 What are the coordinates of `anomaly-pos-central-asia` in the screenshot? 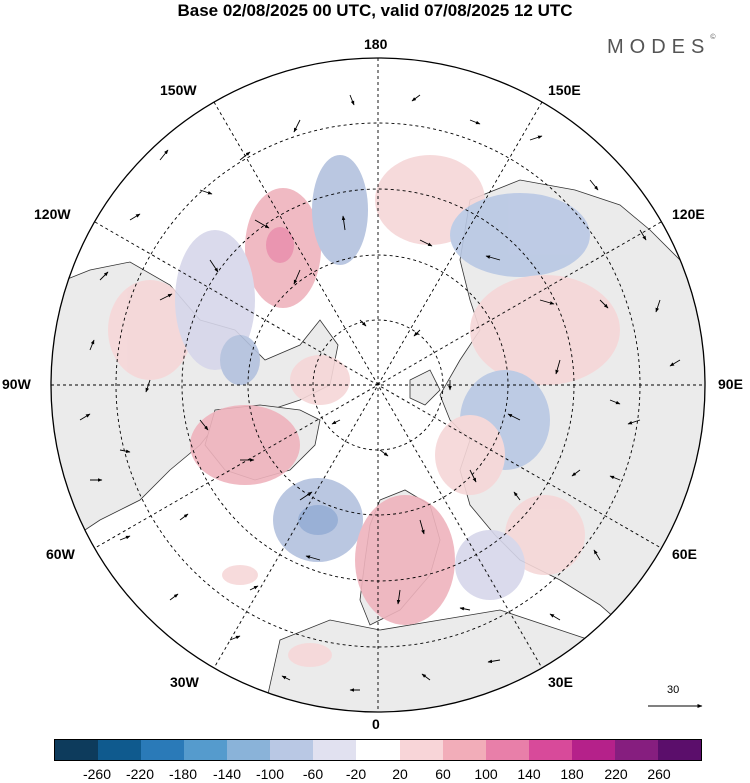 It's located at (545, 330).